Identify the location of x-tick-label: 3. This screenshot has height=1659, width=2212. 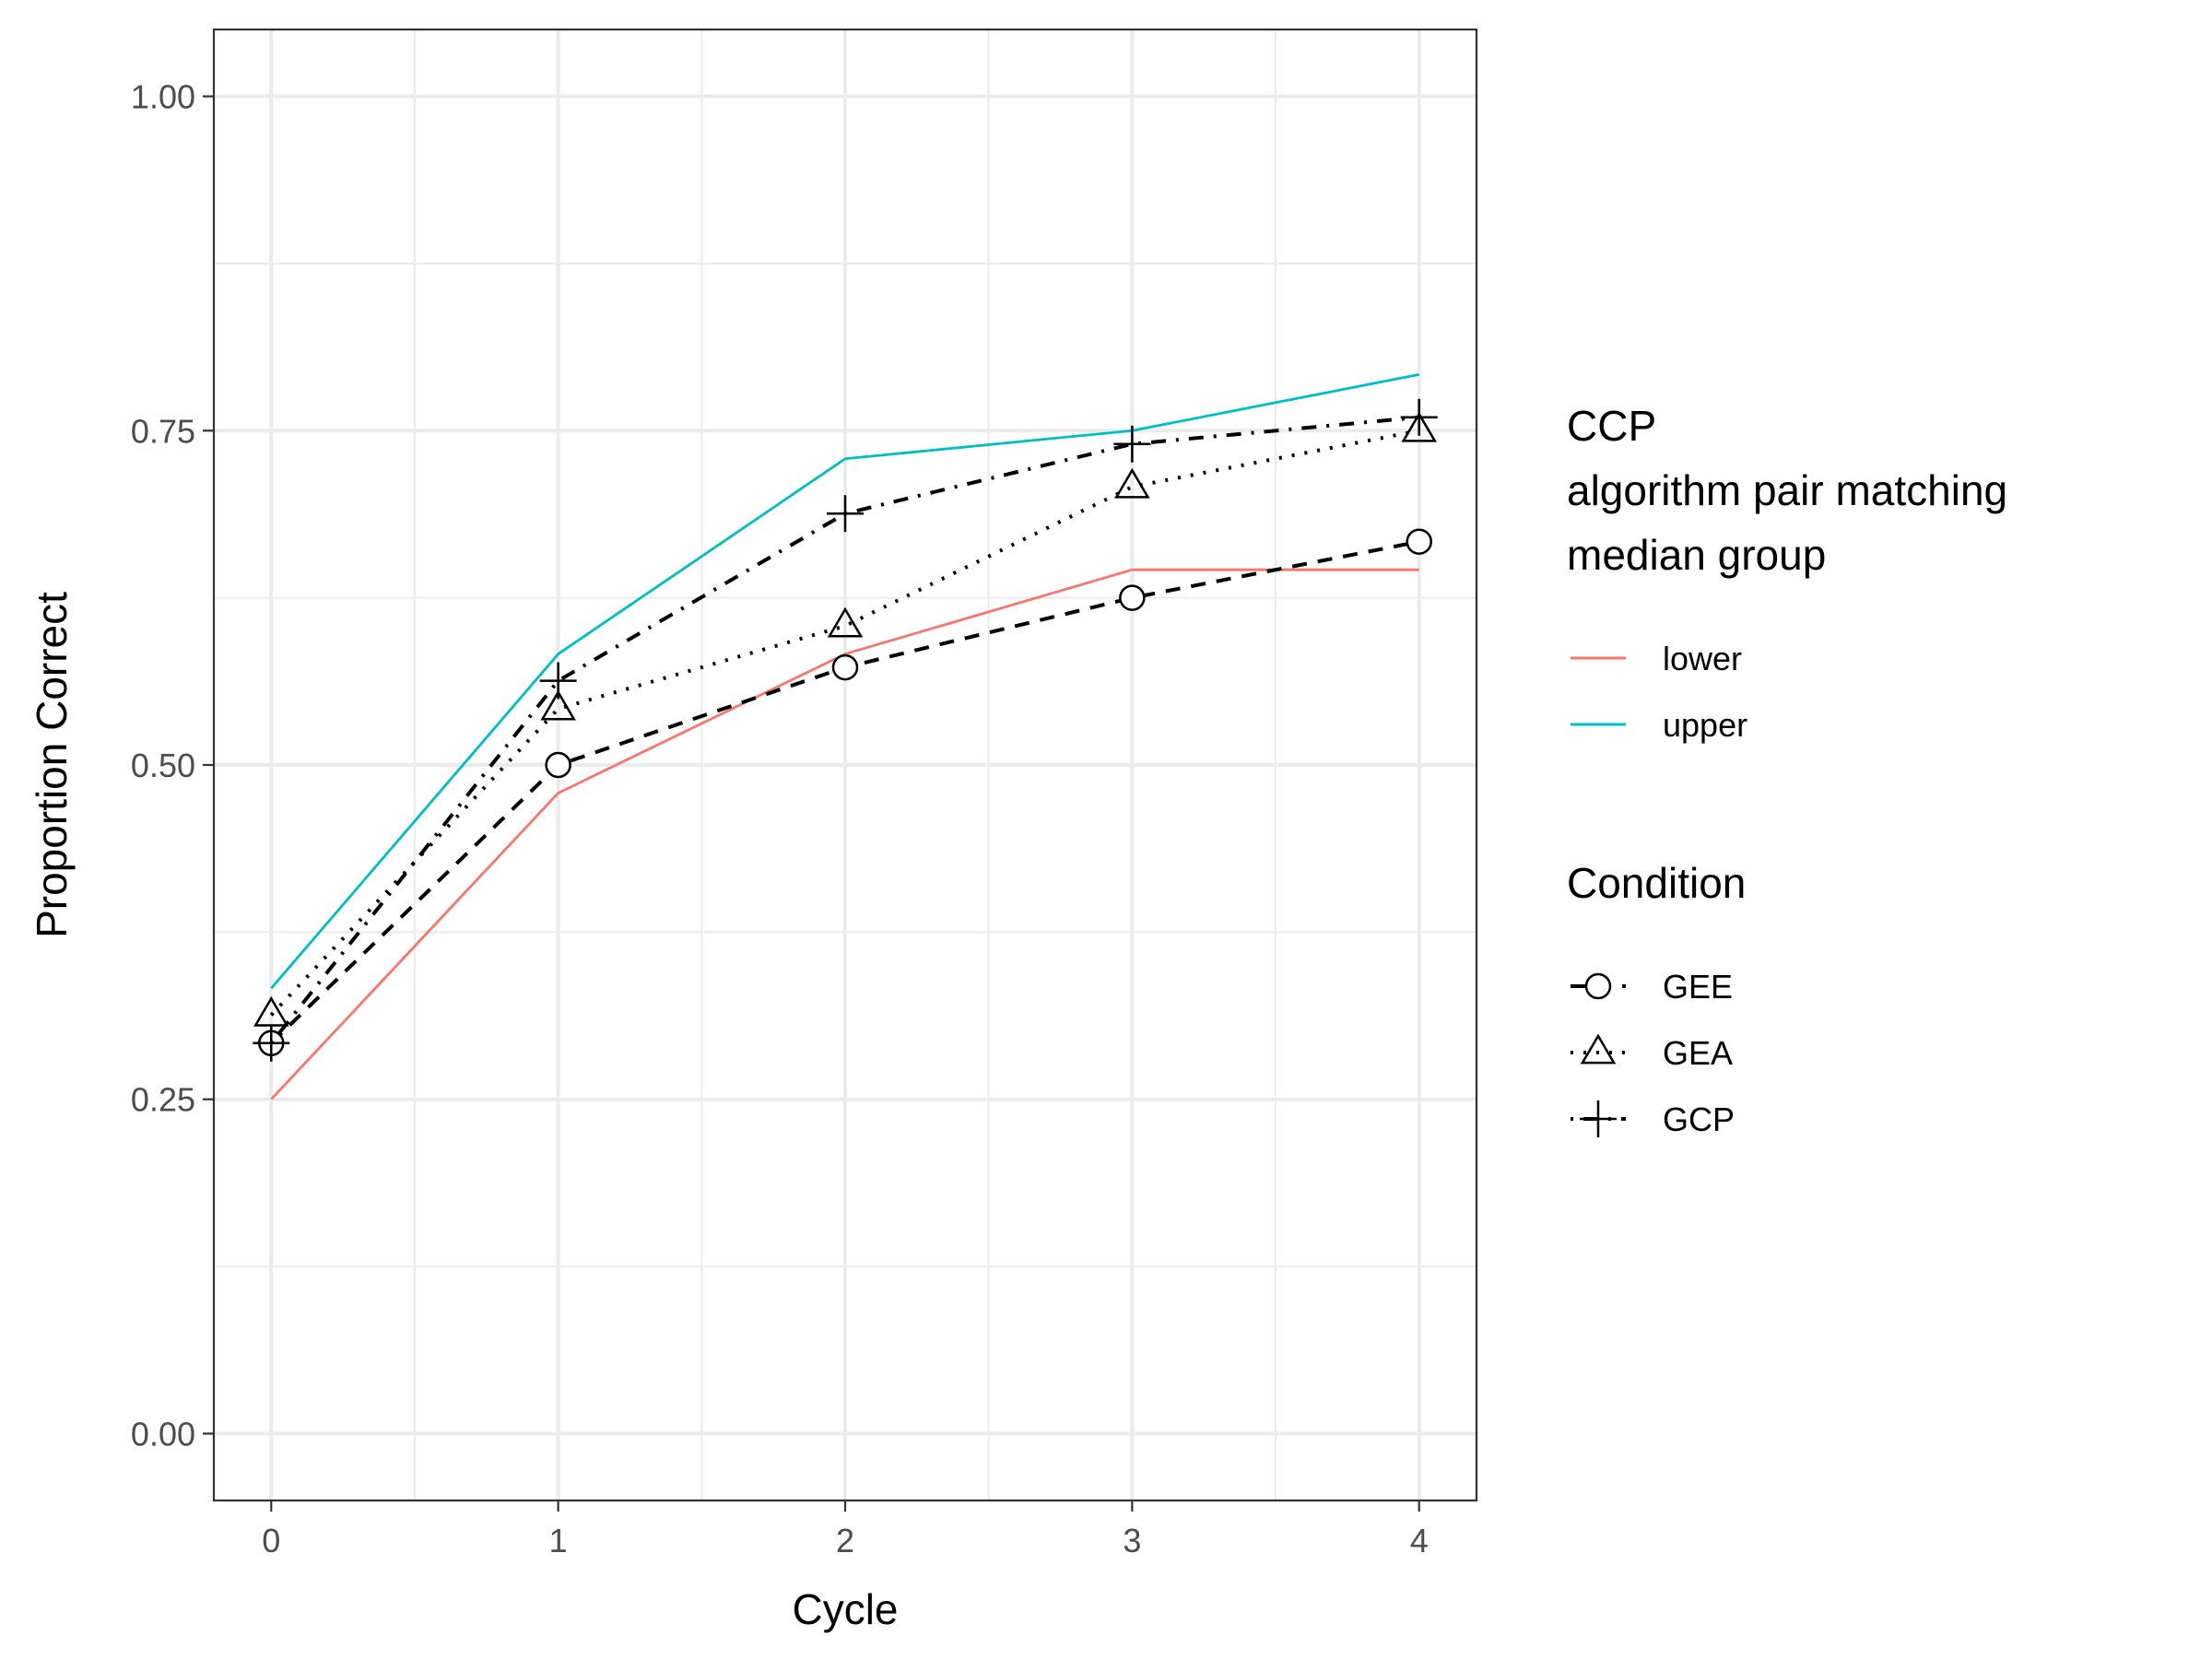
(1132, 1540).